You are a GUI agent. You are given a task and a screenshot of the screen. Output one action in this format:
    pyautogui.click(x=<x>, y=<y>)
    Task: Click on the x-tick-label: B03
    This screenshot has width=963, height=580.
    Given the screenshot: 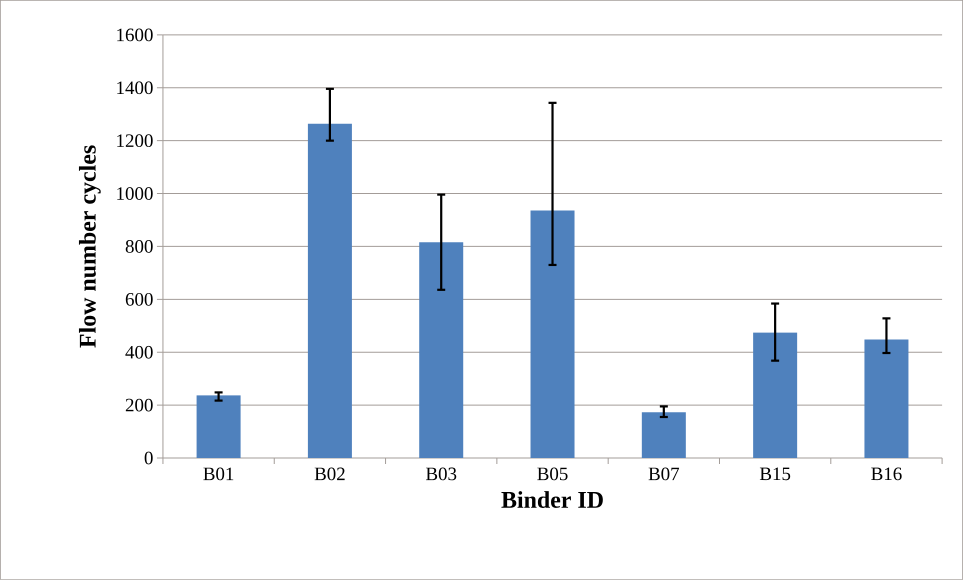 What is the action you would take?
    pyautogui.click(x=441, y=474)
    